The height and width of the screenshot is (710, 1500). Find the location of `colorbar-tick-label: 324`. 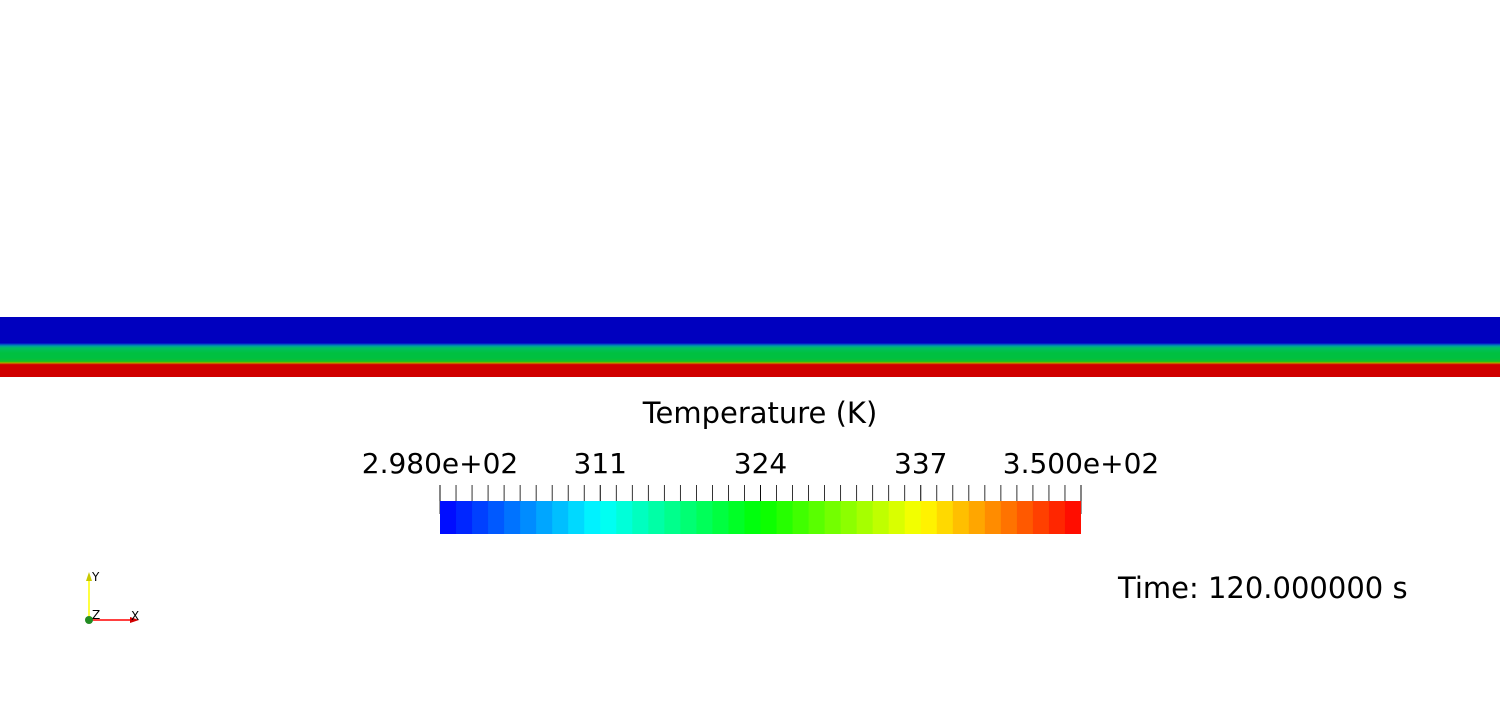

colorbar-tick-label: 324 is located at coordinates (760, 463).